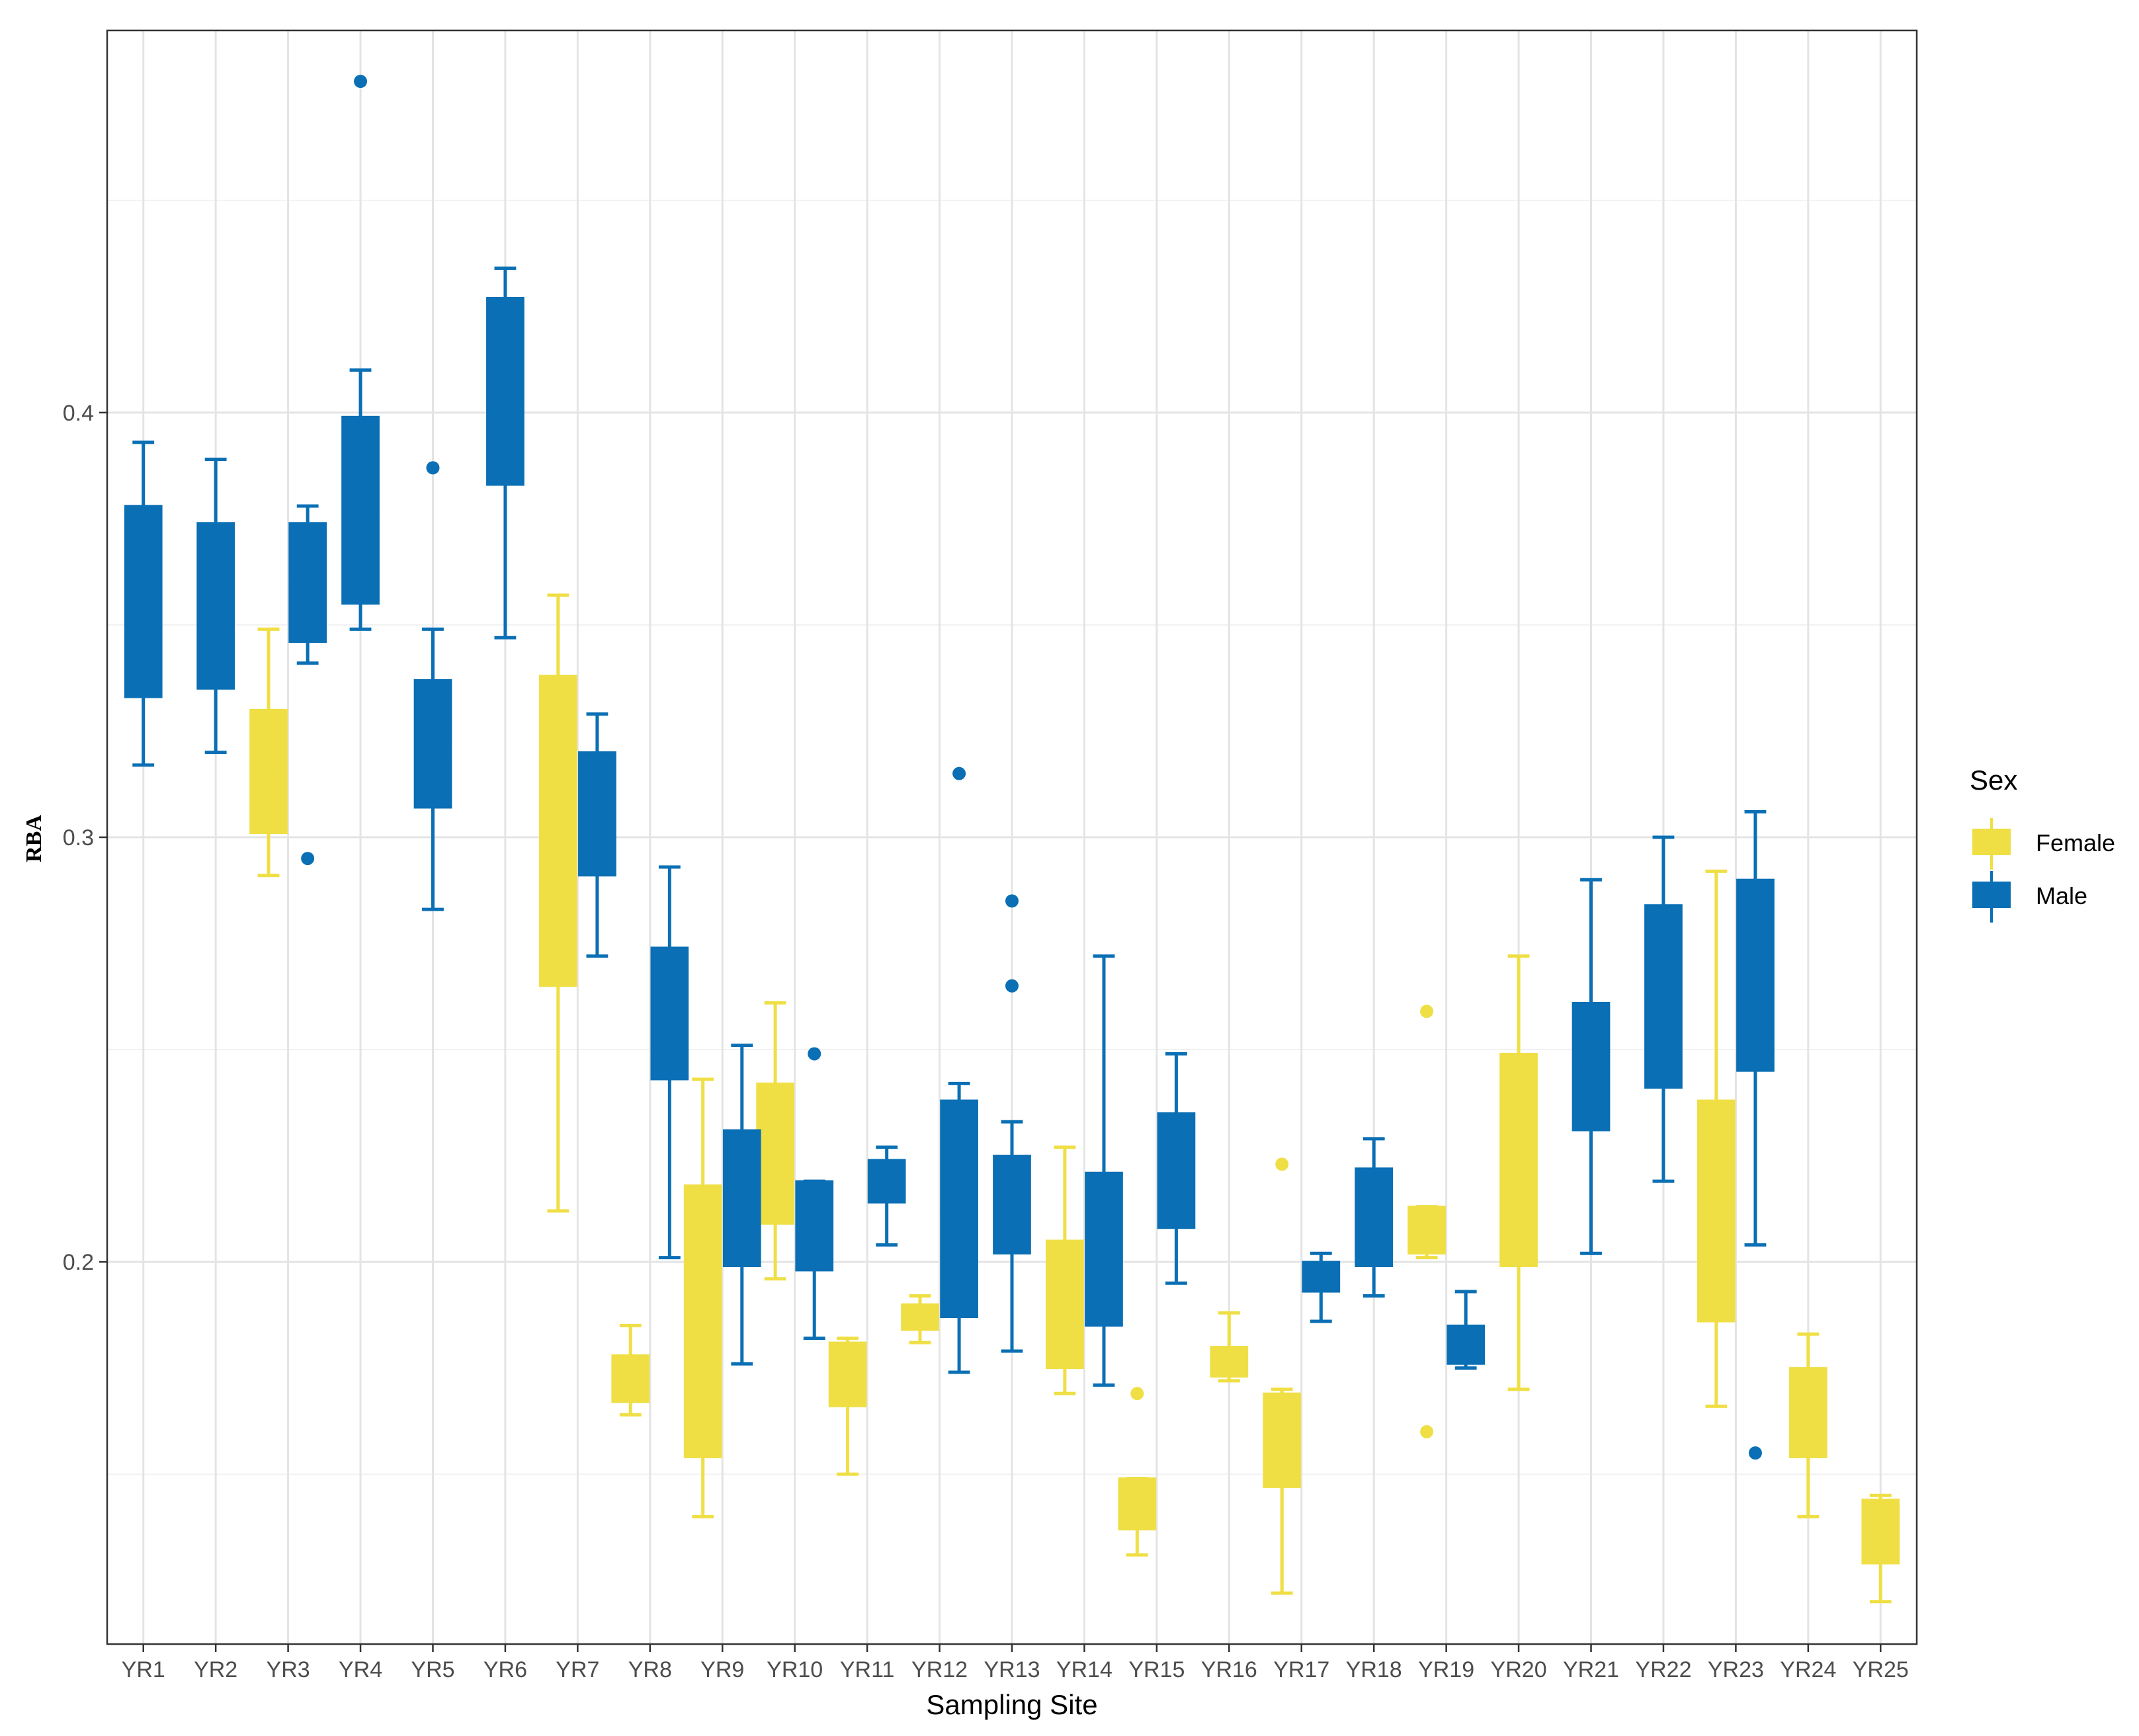 Image resolution: width=2139 pixels, height=1736 pixels. What do you see at coordinates (1881, 1670) in the screenshot?
I see `x-tick-label: YR25` at bounding box center [1881, 1670].